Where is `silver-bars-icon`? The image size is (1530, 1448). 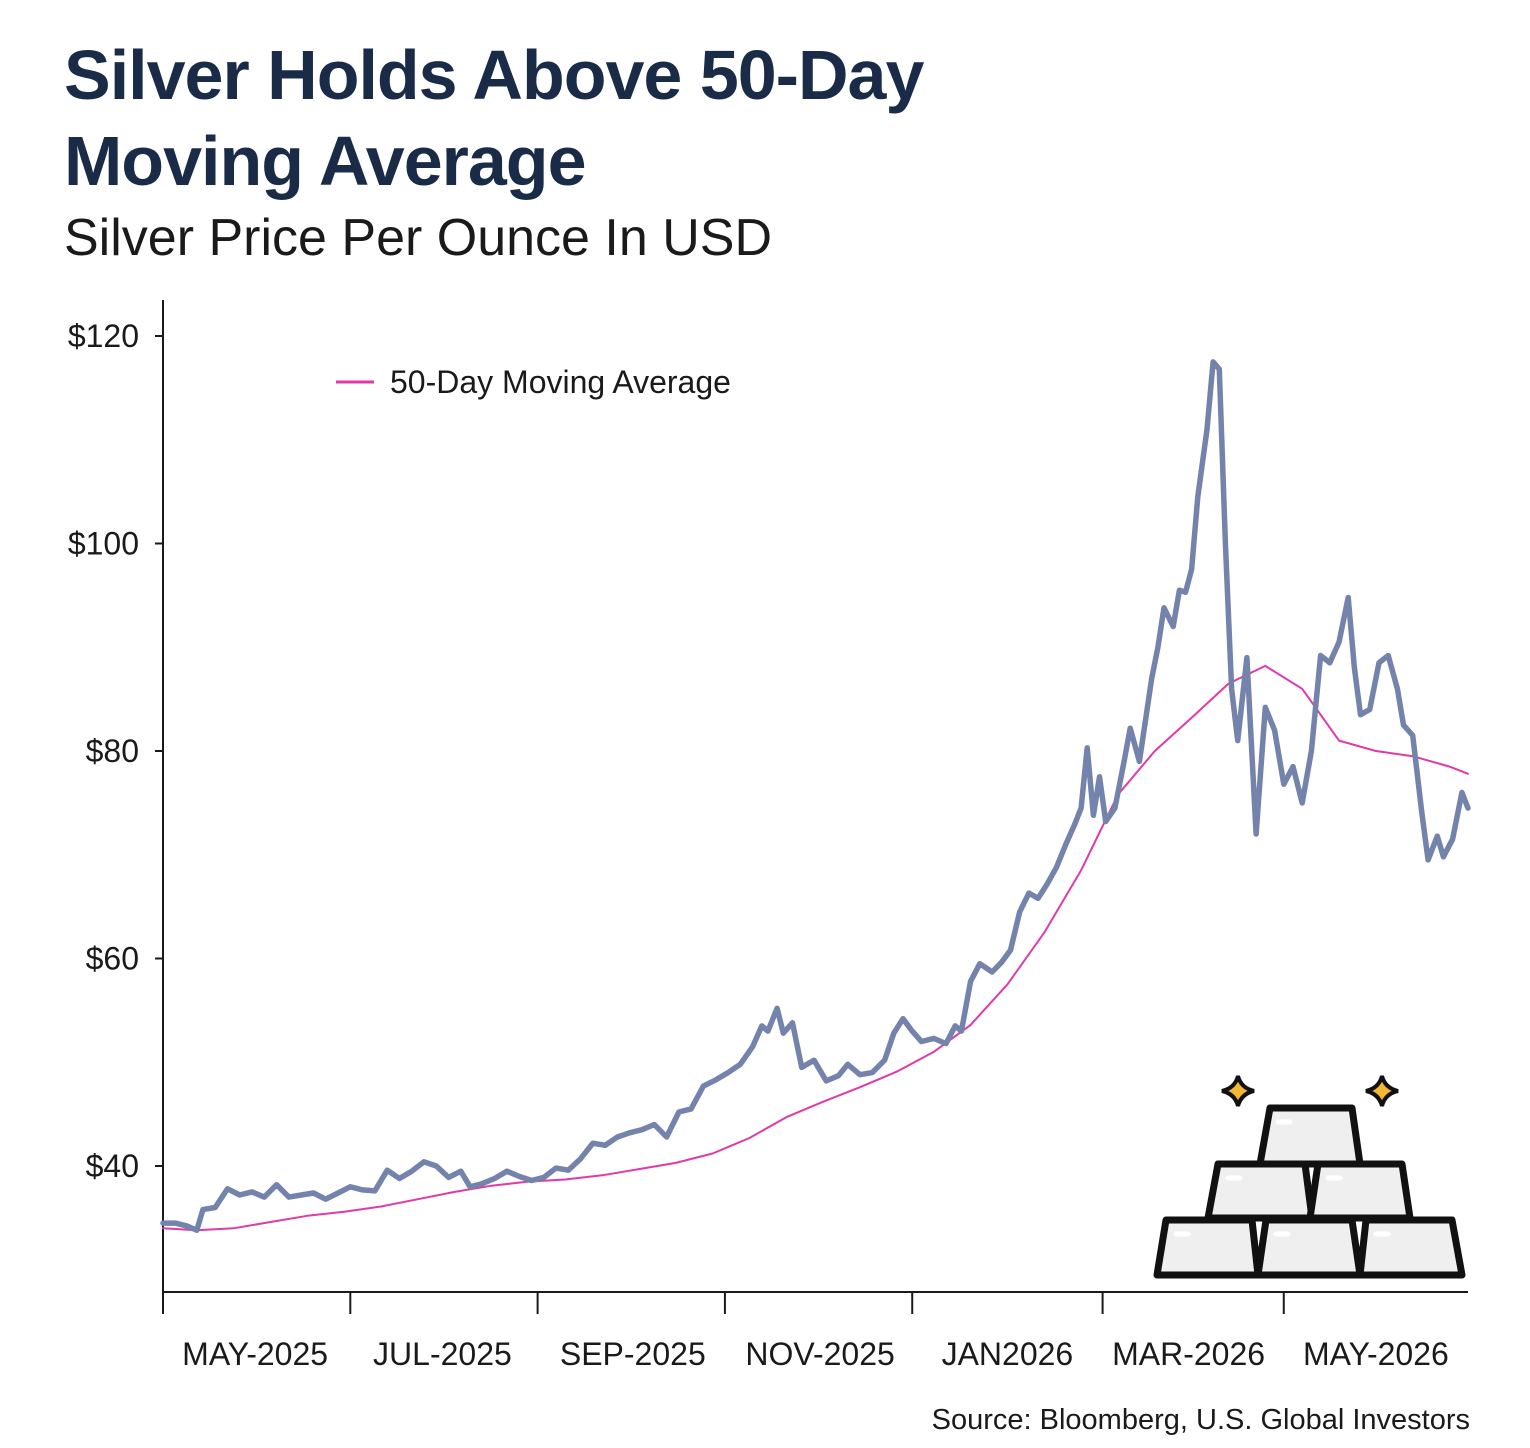 silver-bars-icon is located at coordinates (1309, 1191).